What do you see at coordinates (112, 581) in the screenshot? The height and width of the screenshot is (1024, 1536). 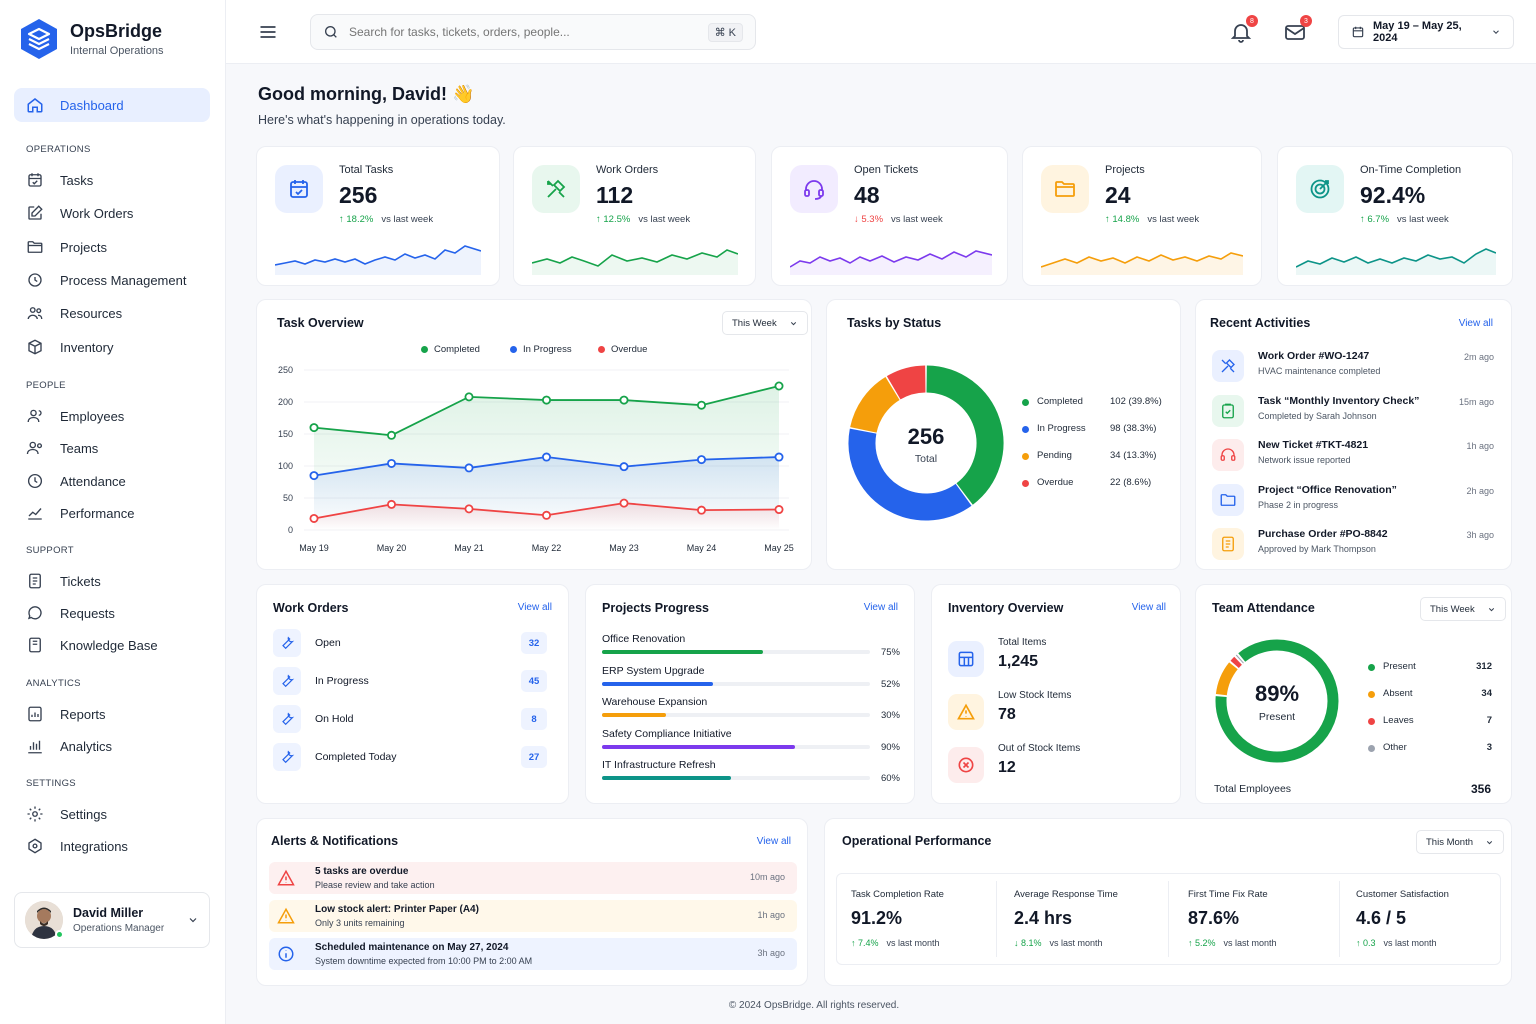 I see `sidebar-item-tickets: Tickets` at bounding box center [112, 581].